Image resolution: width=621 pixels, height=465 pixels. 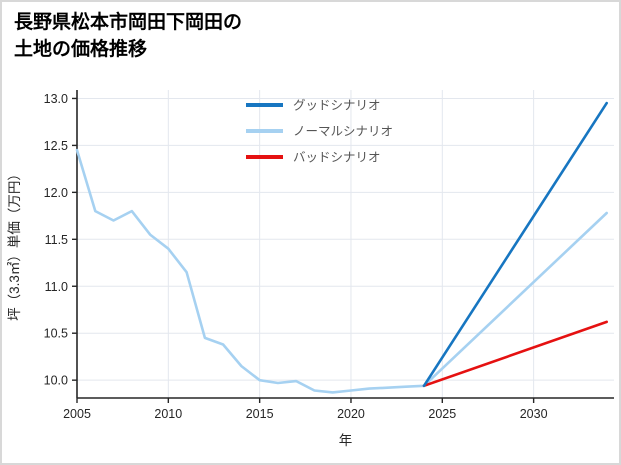 I want to click on y-tick-label: 11.5, so click(x=56, y=240).